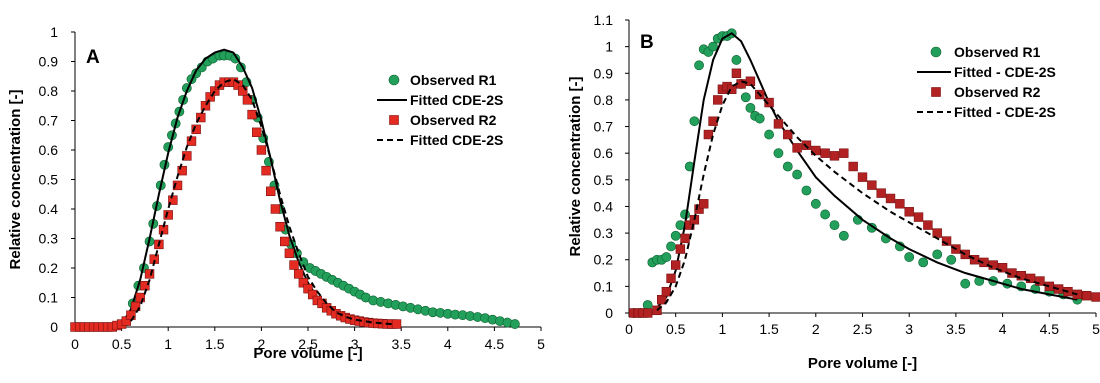 Image resolution: width=1100 pixels, height=383 pixels. What do you see at coordinates (456, 140) in the screenshot?
I see `legend-label: Fitted CDE-2S` at bounding box center [456, 140].